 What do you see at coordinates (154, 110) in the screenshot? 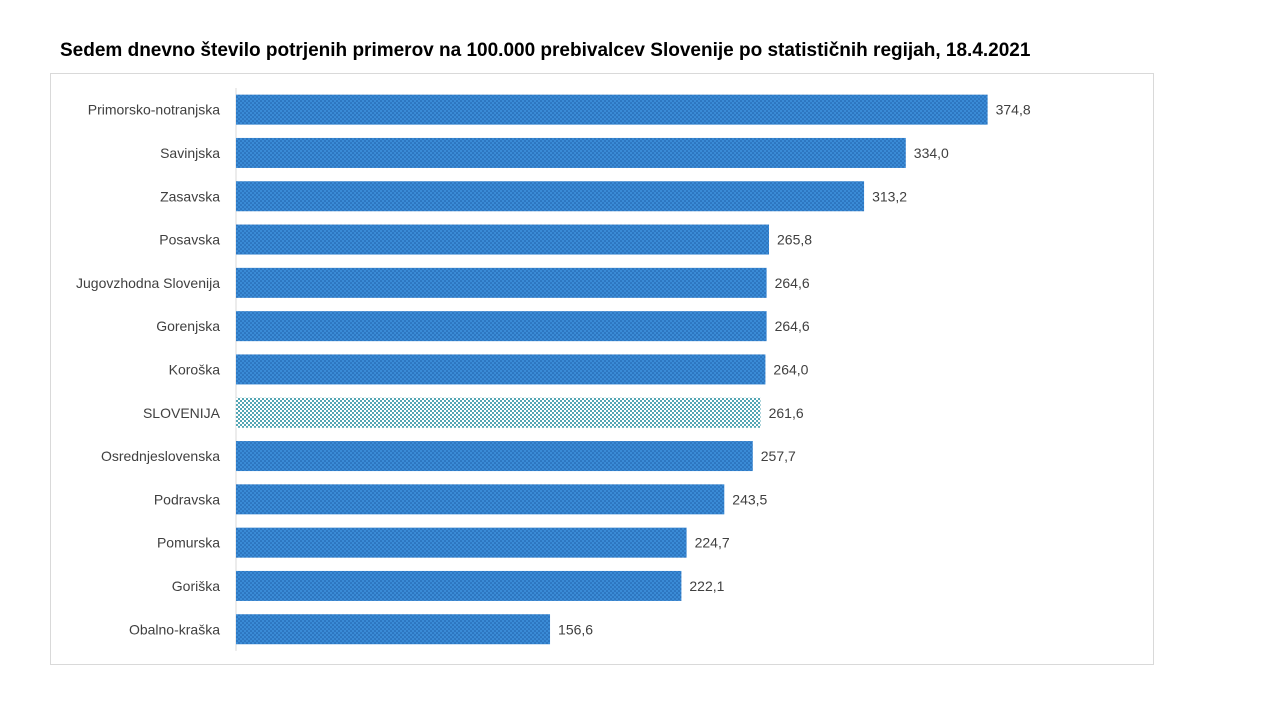
I see `category-label: Primorsko-notranjska` at bounding box center [154, 110].